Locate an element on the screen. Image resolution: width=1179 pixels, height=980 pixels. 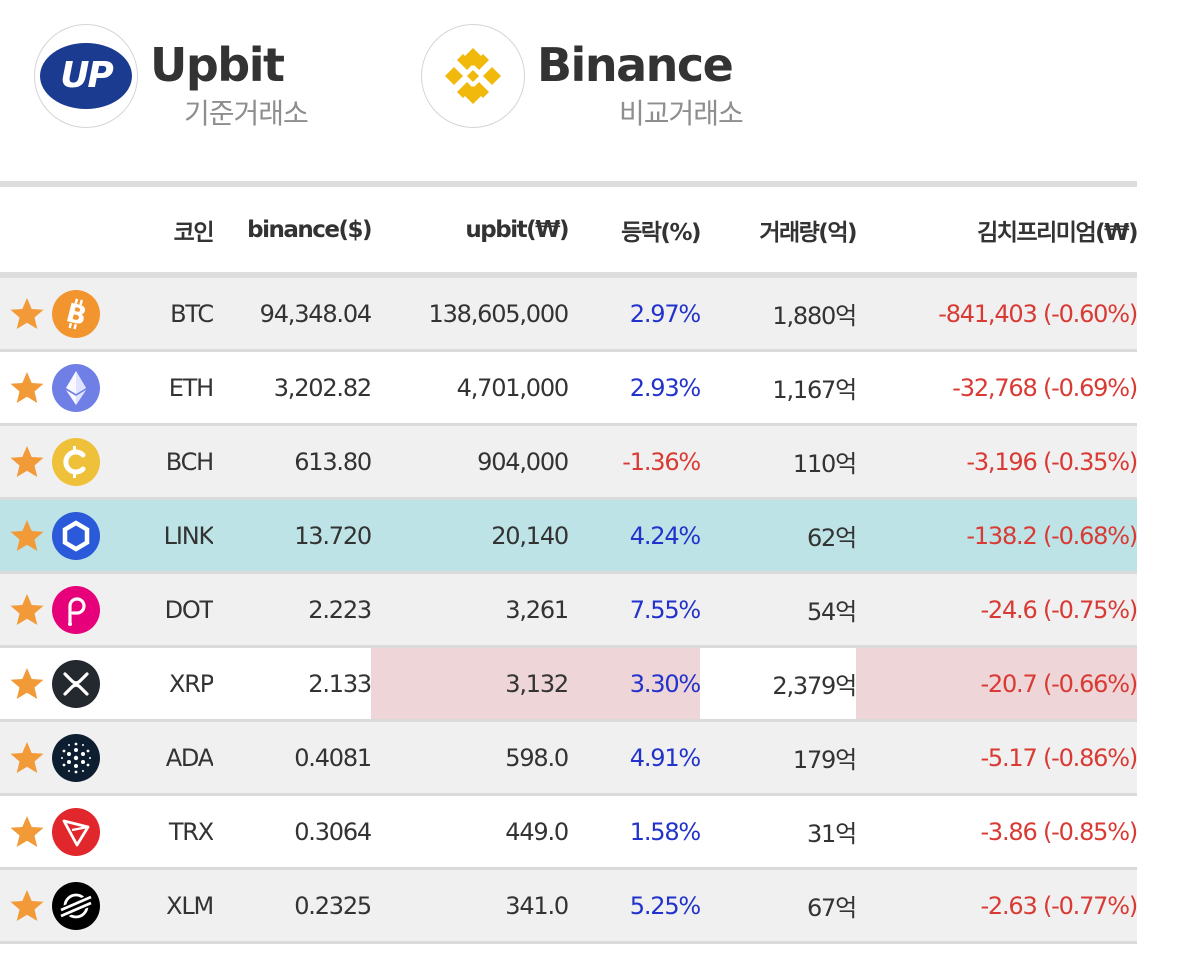
change-percent: 1.58% is located at coordinates (634, 833).